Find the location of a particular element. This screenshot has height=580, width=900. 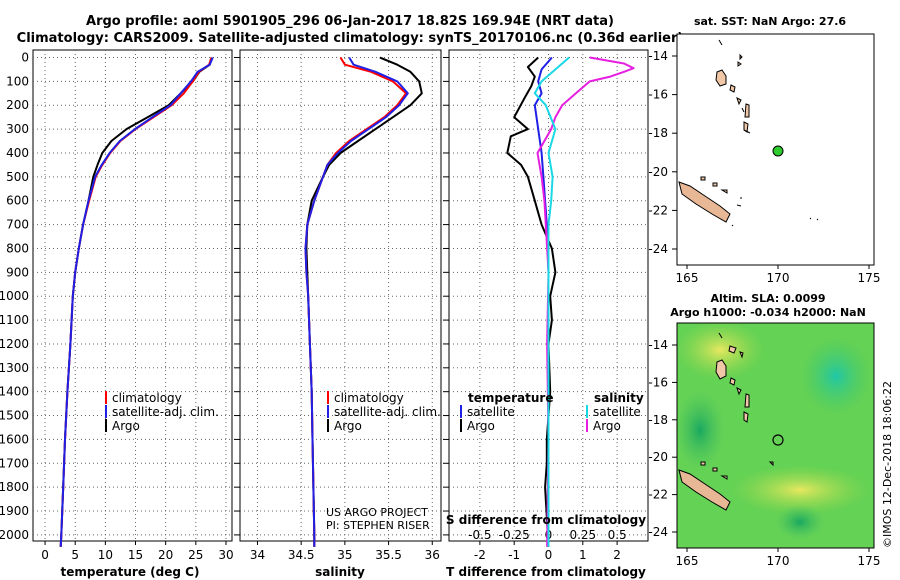

temp-x-tick-label: 25 is located at coordinates (195, 555).